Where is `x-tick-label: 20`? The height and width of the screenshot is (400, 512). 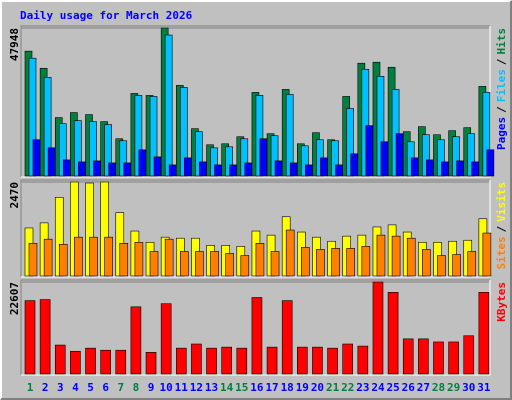 x-tick-label: 20 is located at coordinates (317, 387).